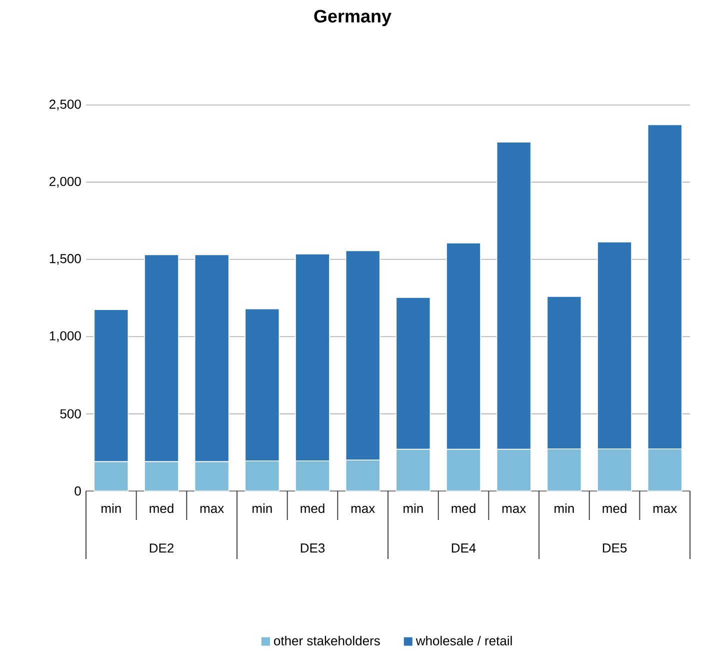 The image size is (705, 656). I want to click on legend-label: other stakeholders, so click(327, 641).